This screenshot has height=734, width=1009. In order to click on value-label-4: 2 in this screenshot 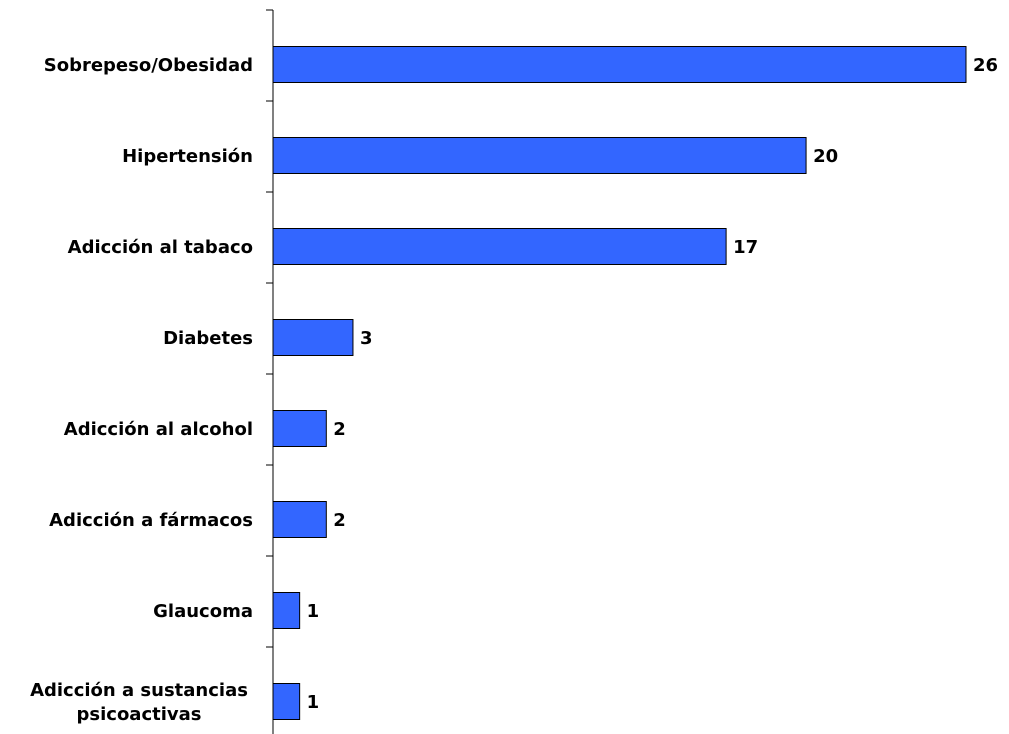, I will do `click(339, 429)`.